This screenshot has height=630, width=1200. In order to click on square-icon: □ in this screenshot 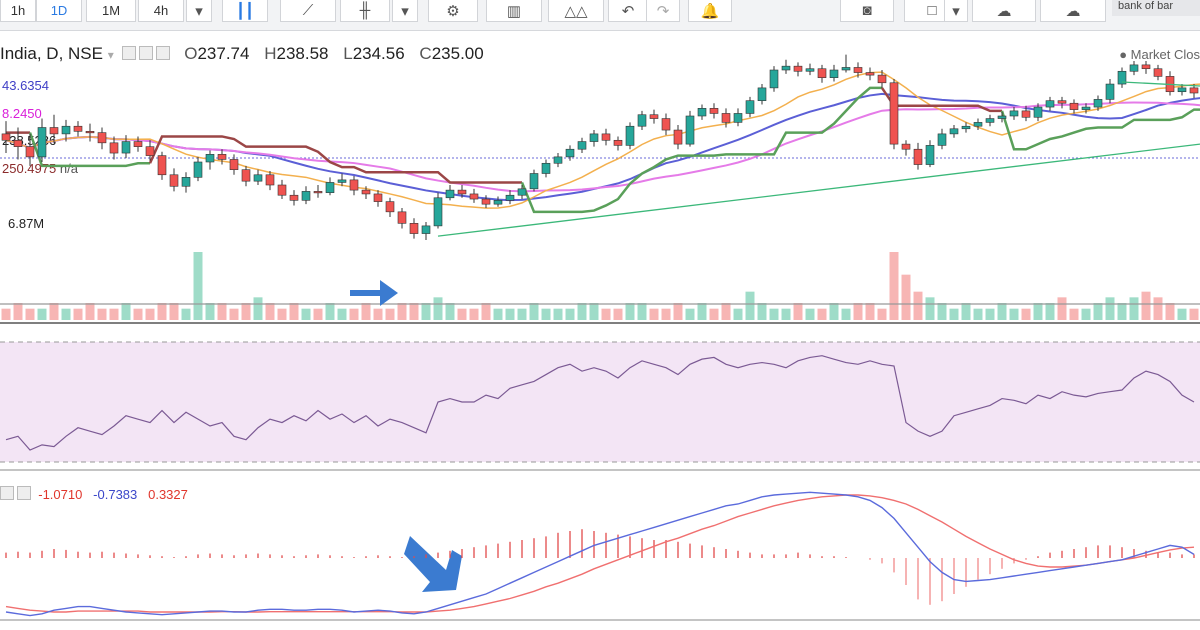, I will do `click(932, 10)`.